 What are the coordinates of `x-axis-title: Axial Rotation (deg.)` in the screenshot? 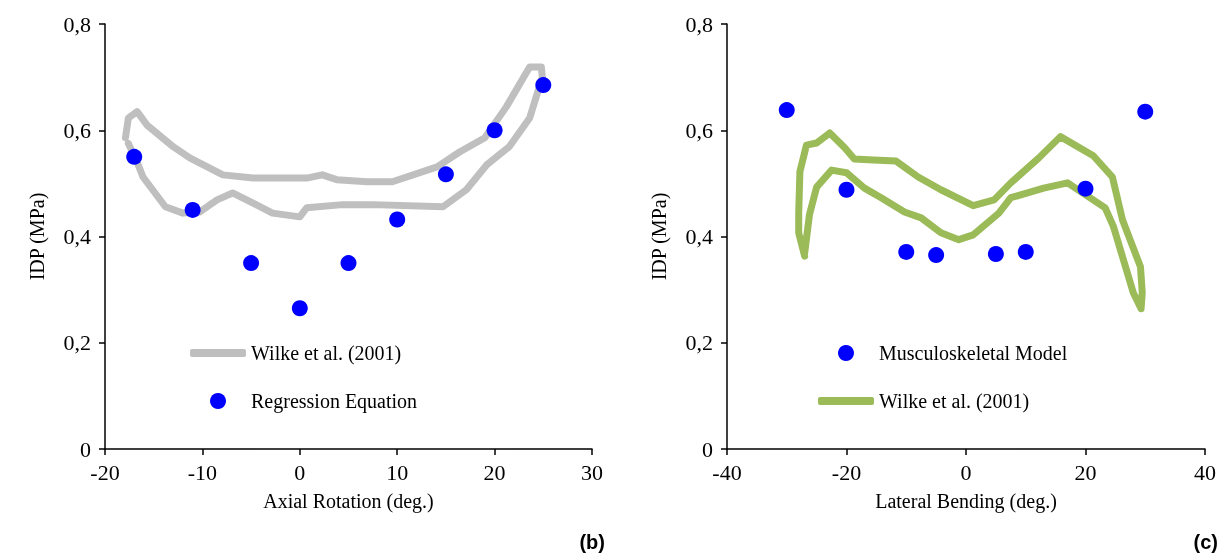 It's located at (348, 501).